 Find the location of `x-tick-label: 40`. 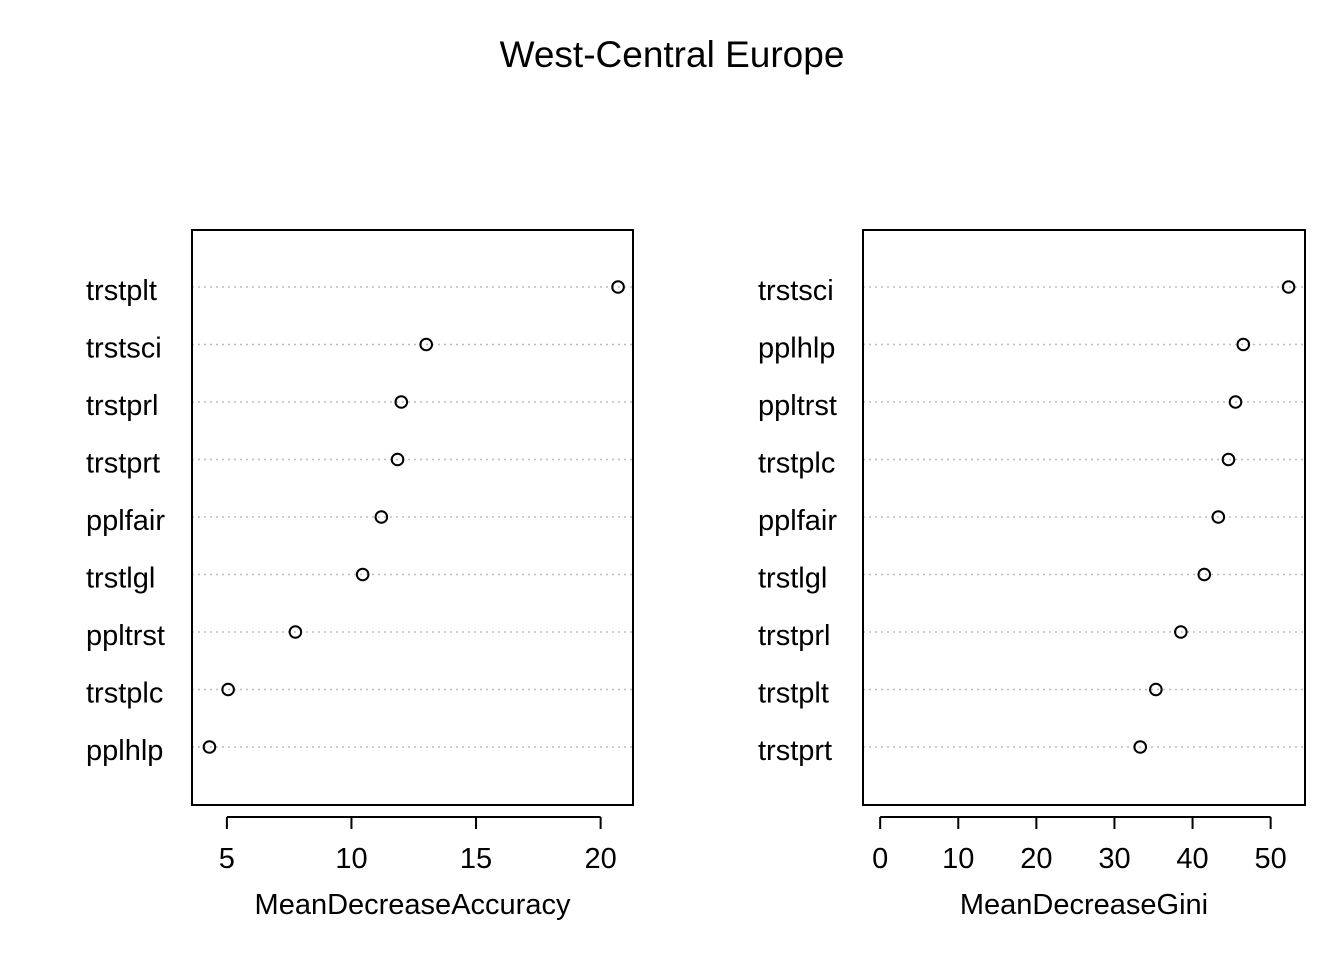

x-tick-label: 40 is located at coordinates (1192, 859).